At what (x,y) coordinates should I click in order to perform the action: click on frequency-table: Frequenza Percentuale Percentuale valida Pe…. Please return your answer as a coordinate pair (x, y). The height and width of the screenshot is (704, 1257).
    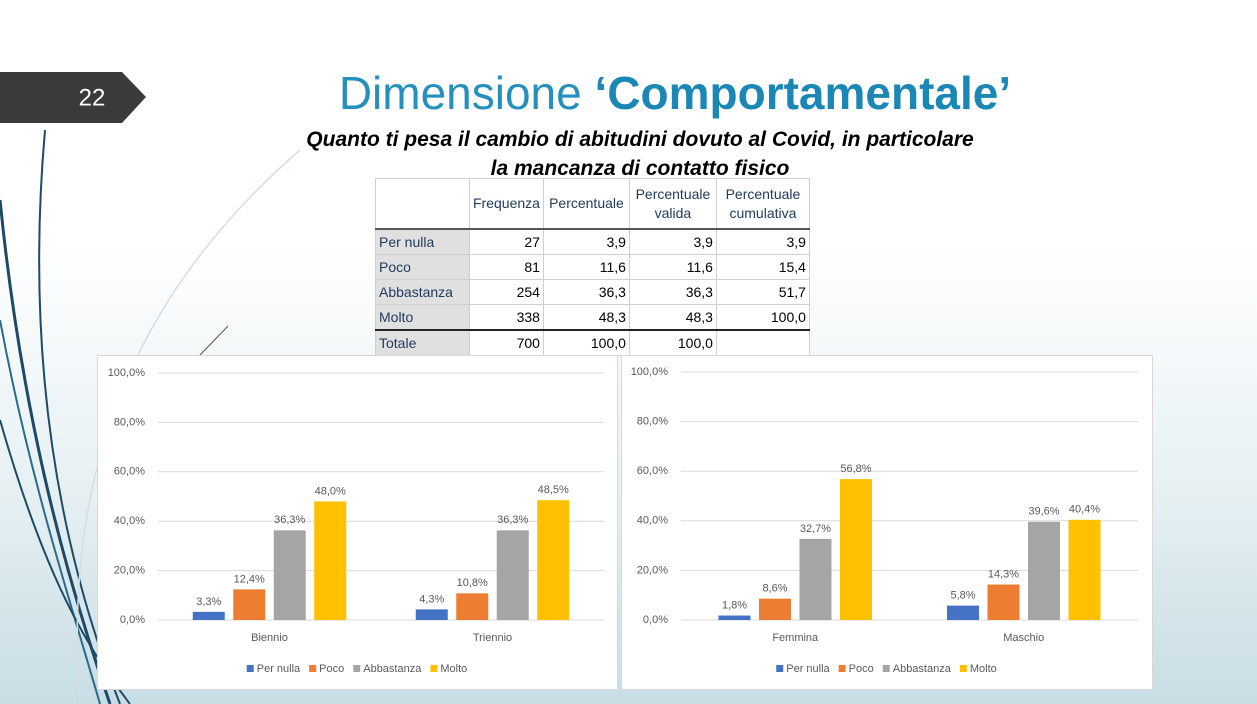
    Looking at the image, I should click on (592, 267).